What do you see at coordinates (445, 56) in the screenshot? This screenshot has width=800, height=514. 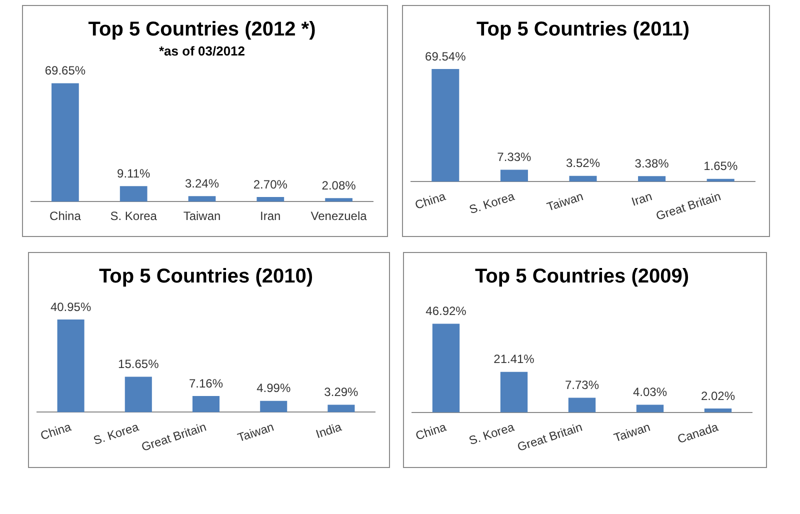 I see `data-label: 69.54%` at bounding box center [445, 56].